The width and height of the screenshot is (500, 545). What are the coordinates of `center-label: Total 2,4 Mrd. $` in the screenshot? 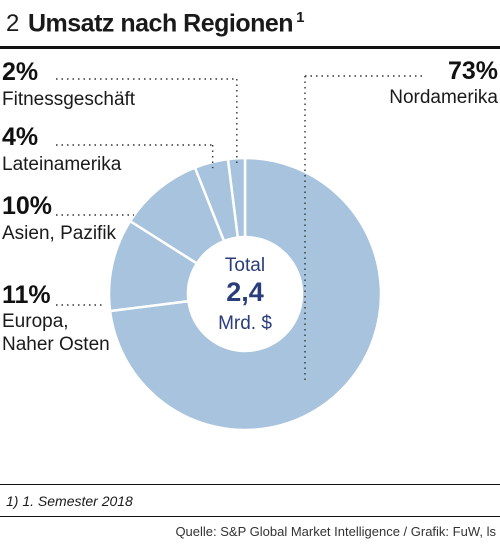 It's located at (245, 294).